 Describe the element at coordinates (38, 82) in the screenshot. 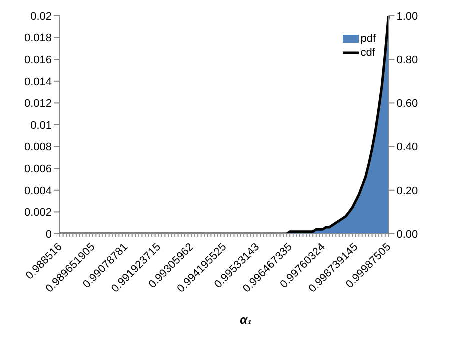

I see `y-tick-label: 0.014` at that location.